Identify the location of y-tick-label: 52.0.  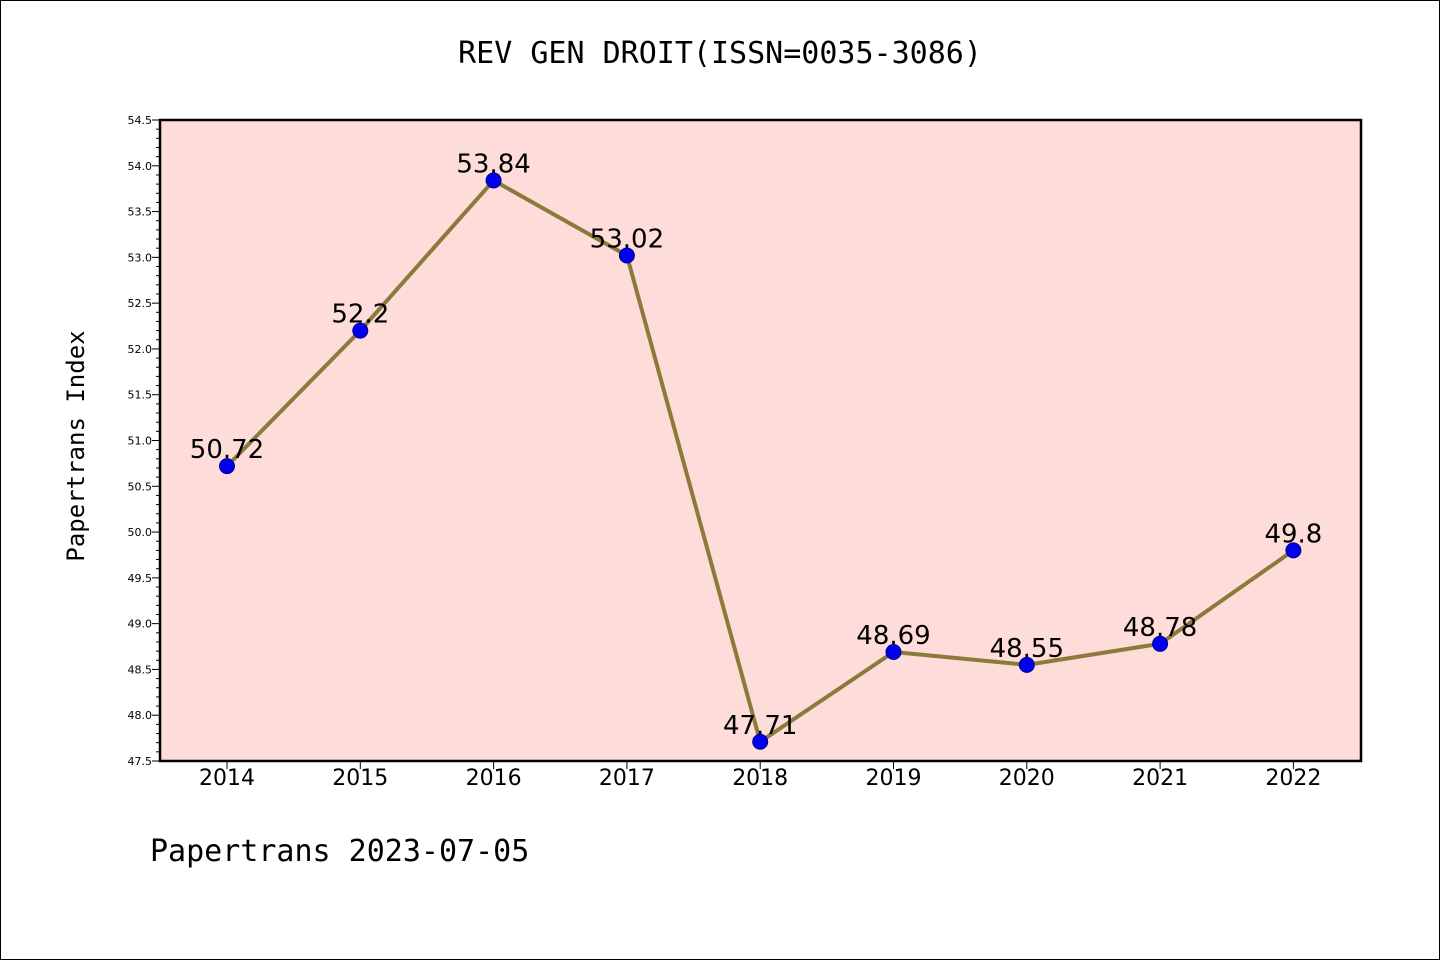
(140, 349).